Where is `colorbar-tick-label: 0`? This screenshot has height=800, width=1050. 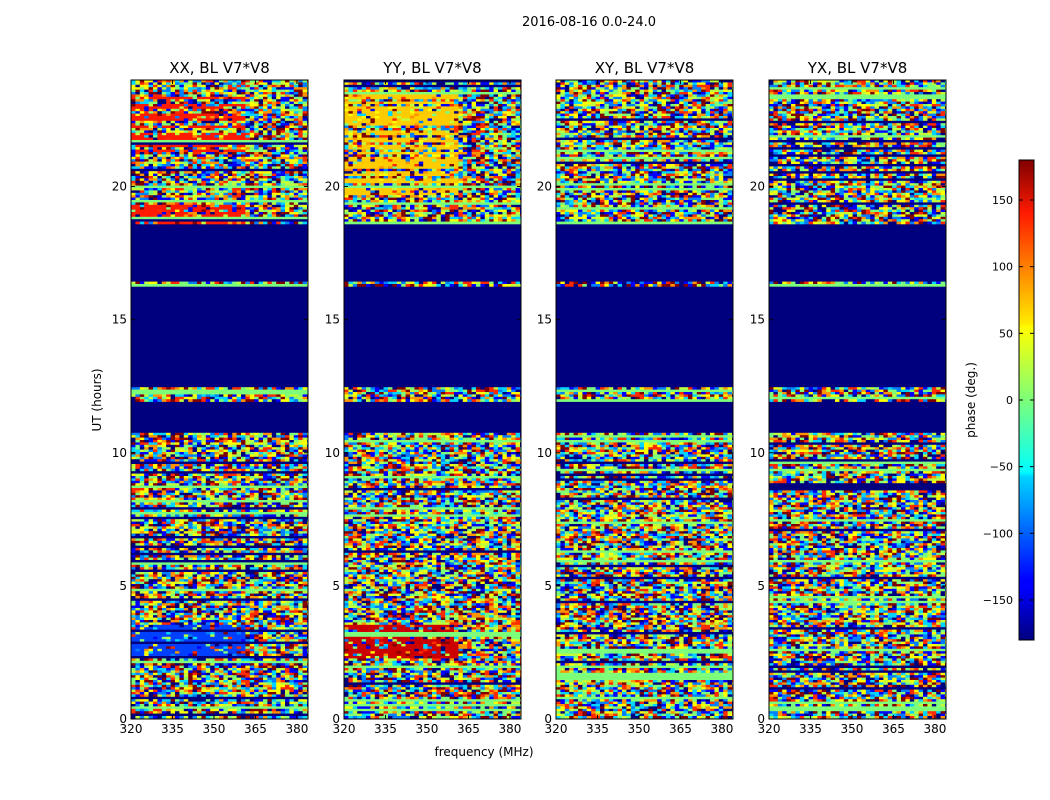 colorbar-tick-label: 0 is located at coordinates (1009, 400).